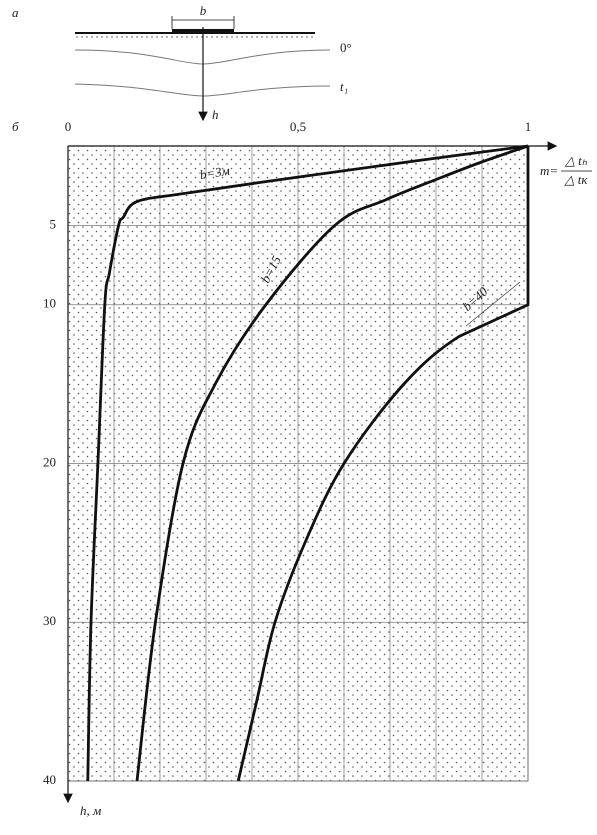 Image resolution: width=597 pixels, height=835 pixels. What do you see at coordinates (493, 304) in the screenshot?
I see `leader-line` at bounding box center [493, 304].